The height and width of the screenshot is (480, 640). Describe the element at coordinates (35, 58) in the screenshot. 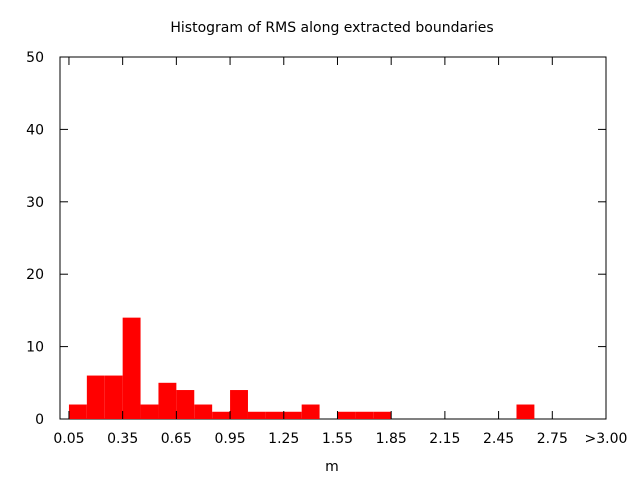

I see `y-tick-label: 50` at that location.